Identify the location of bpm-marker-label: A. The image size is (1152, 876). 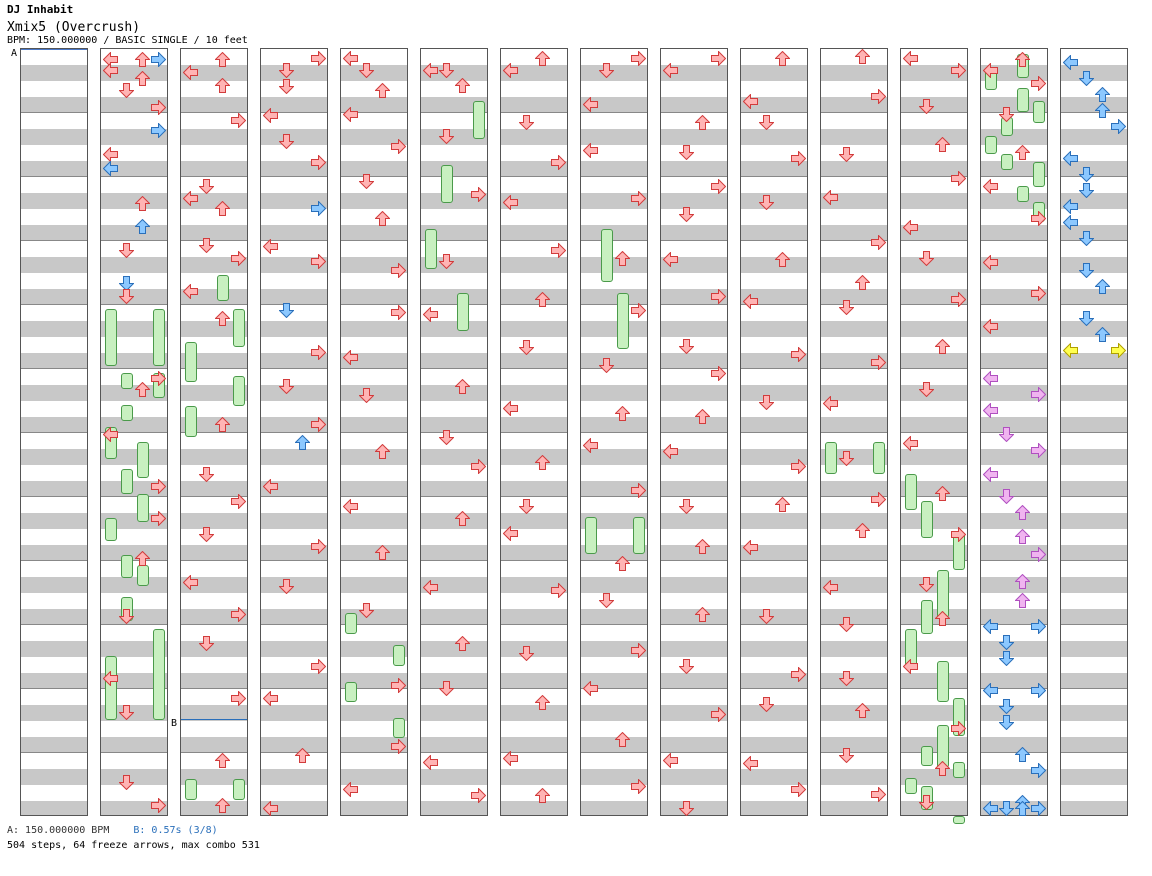
(14, 53).